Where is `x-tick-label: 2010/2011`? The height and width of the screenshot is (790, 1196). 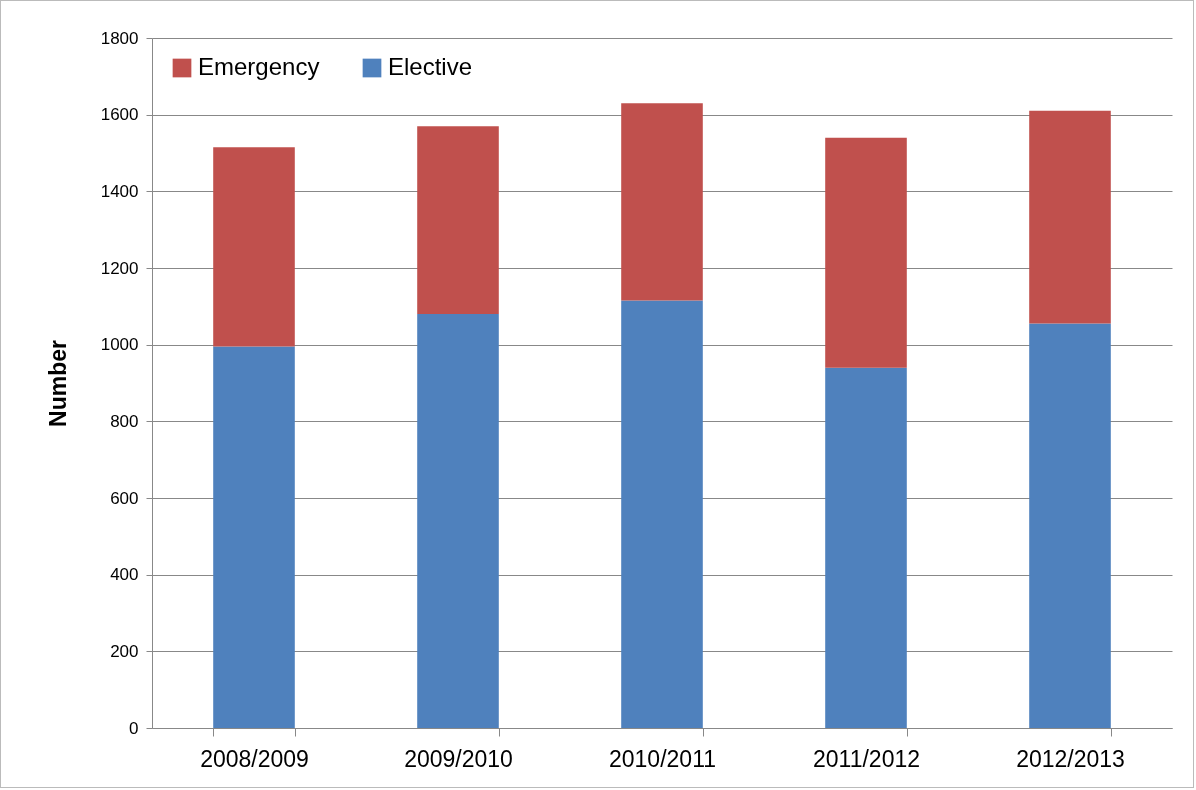
x-tick-label: 2010/2011 is located at coordinates (662, 758).